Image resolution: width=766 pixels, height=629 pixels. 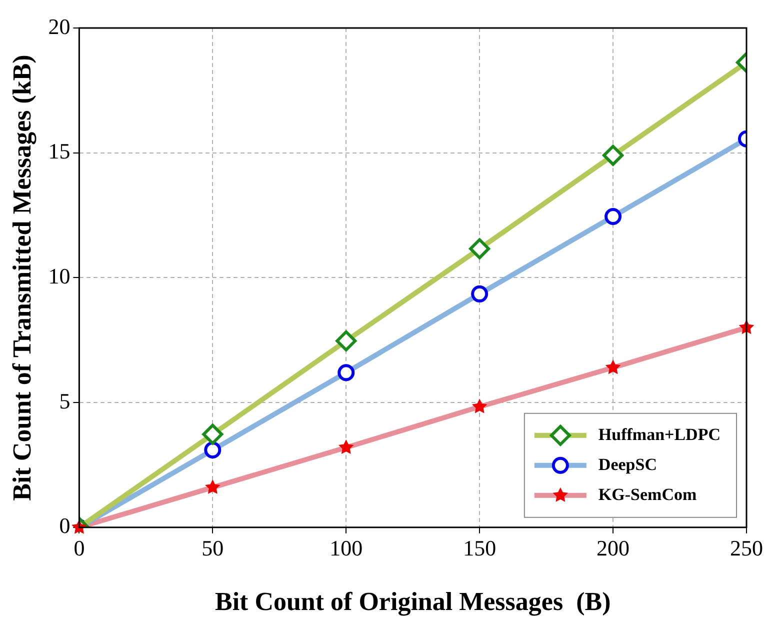 I want to click on x-tick-label: 250, so click(x=746, y=547).